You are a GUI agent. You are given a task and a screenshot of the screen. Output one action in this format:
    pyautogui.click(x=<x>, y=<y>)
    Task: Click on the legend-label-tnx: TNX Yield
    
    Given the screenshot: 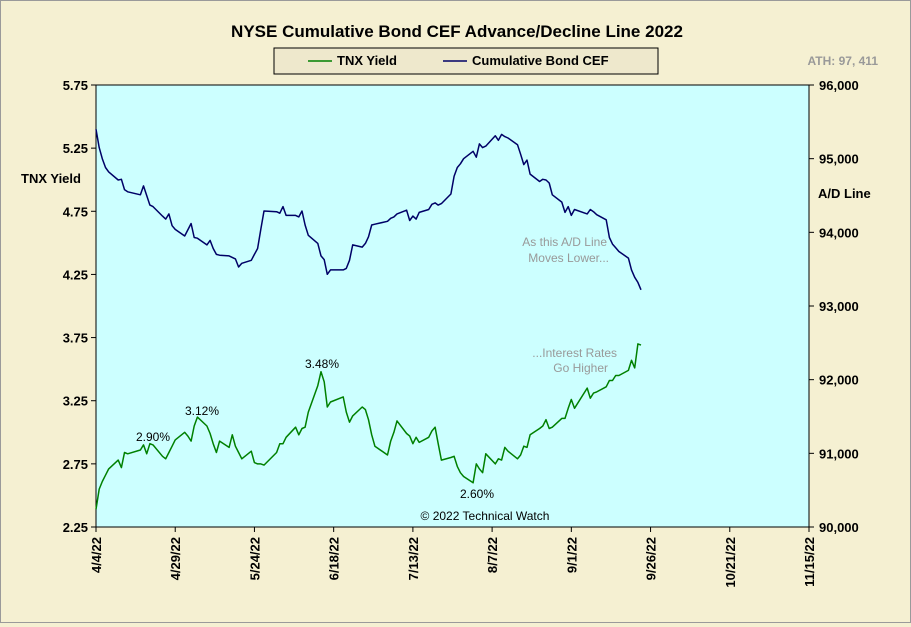 What is the action you would take?
    pyautogui.click(x=367, y=60)
    